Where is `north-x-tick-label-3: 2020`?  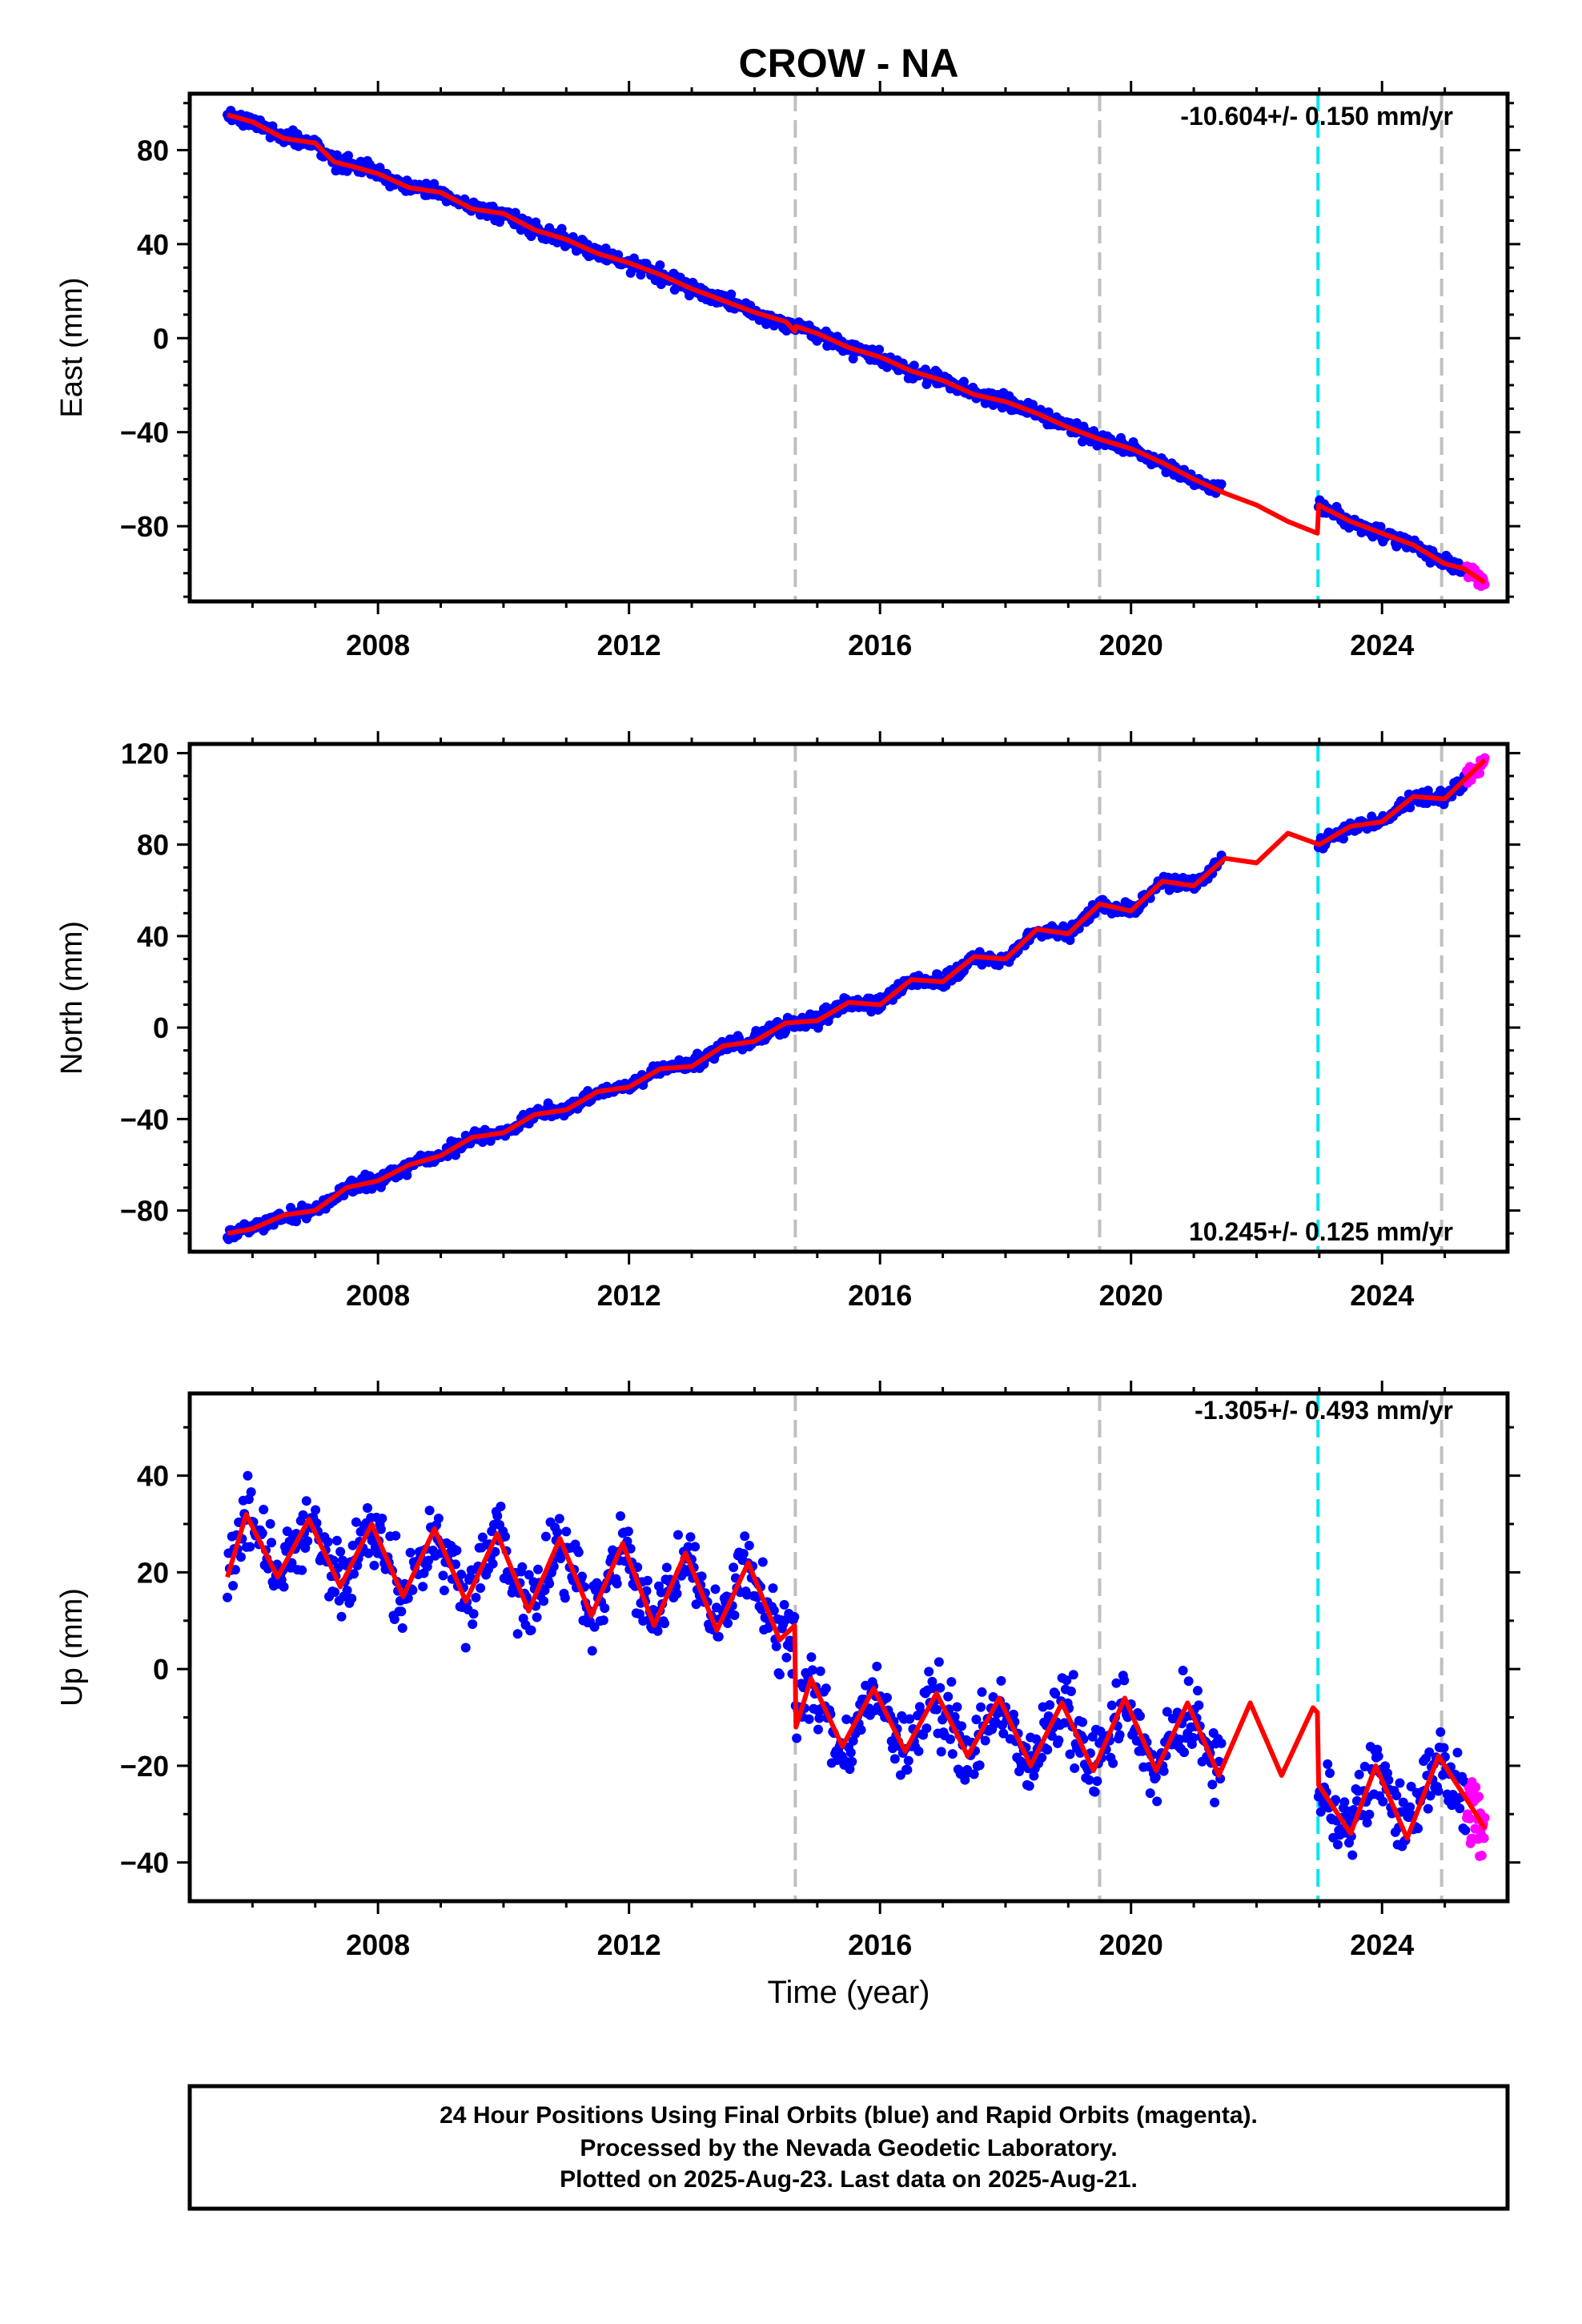 north-x-tick-label-3: 2020 is located at coordinates (1131, 1295).